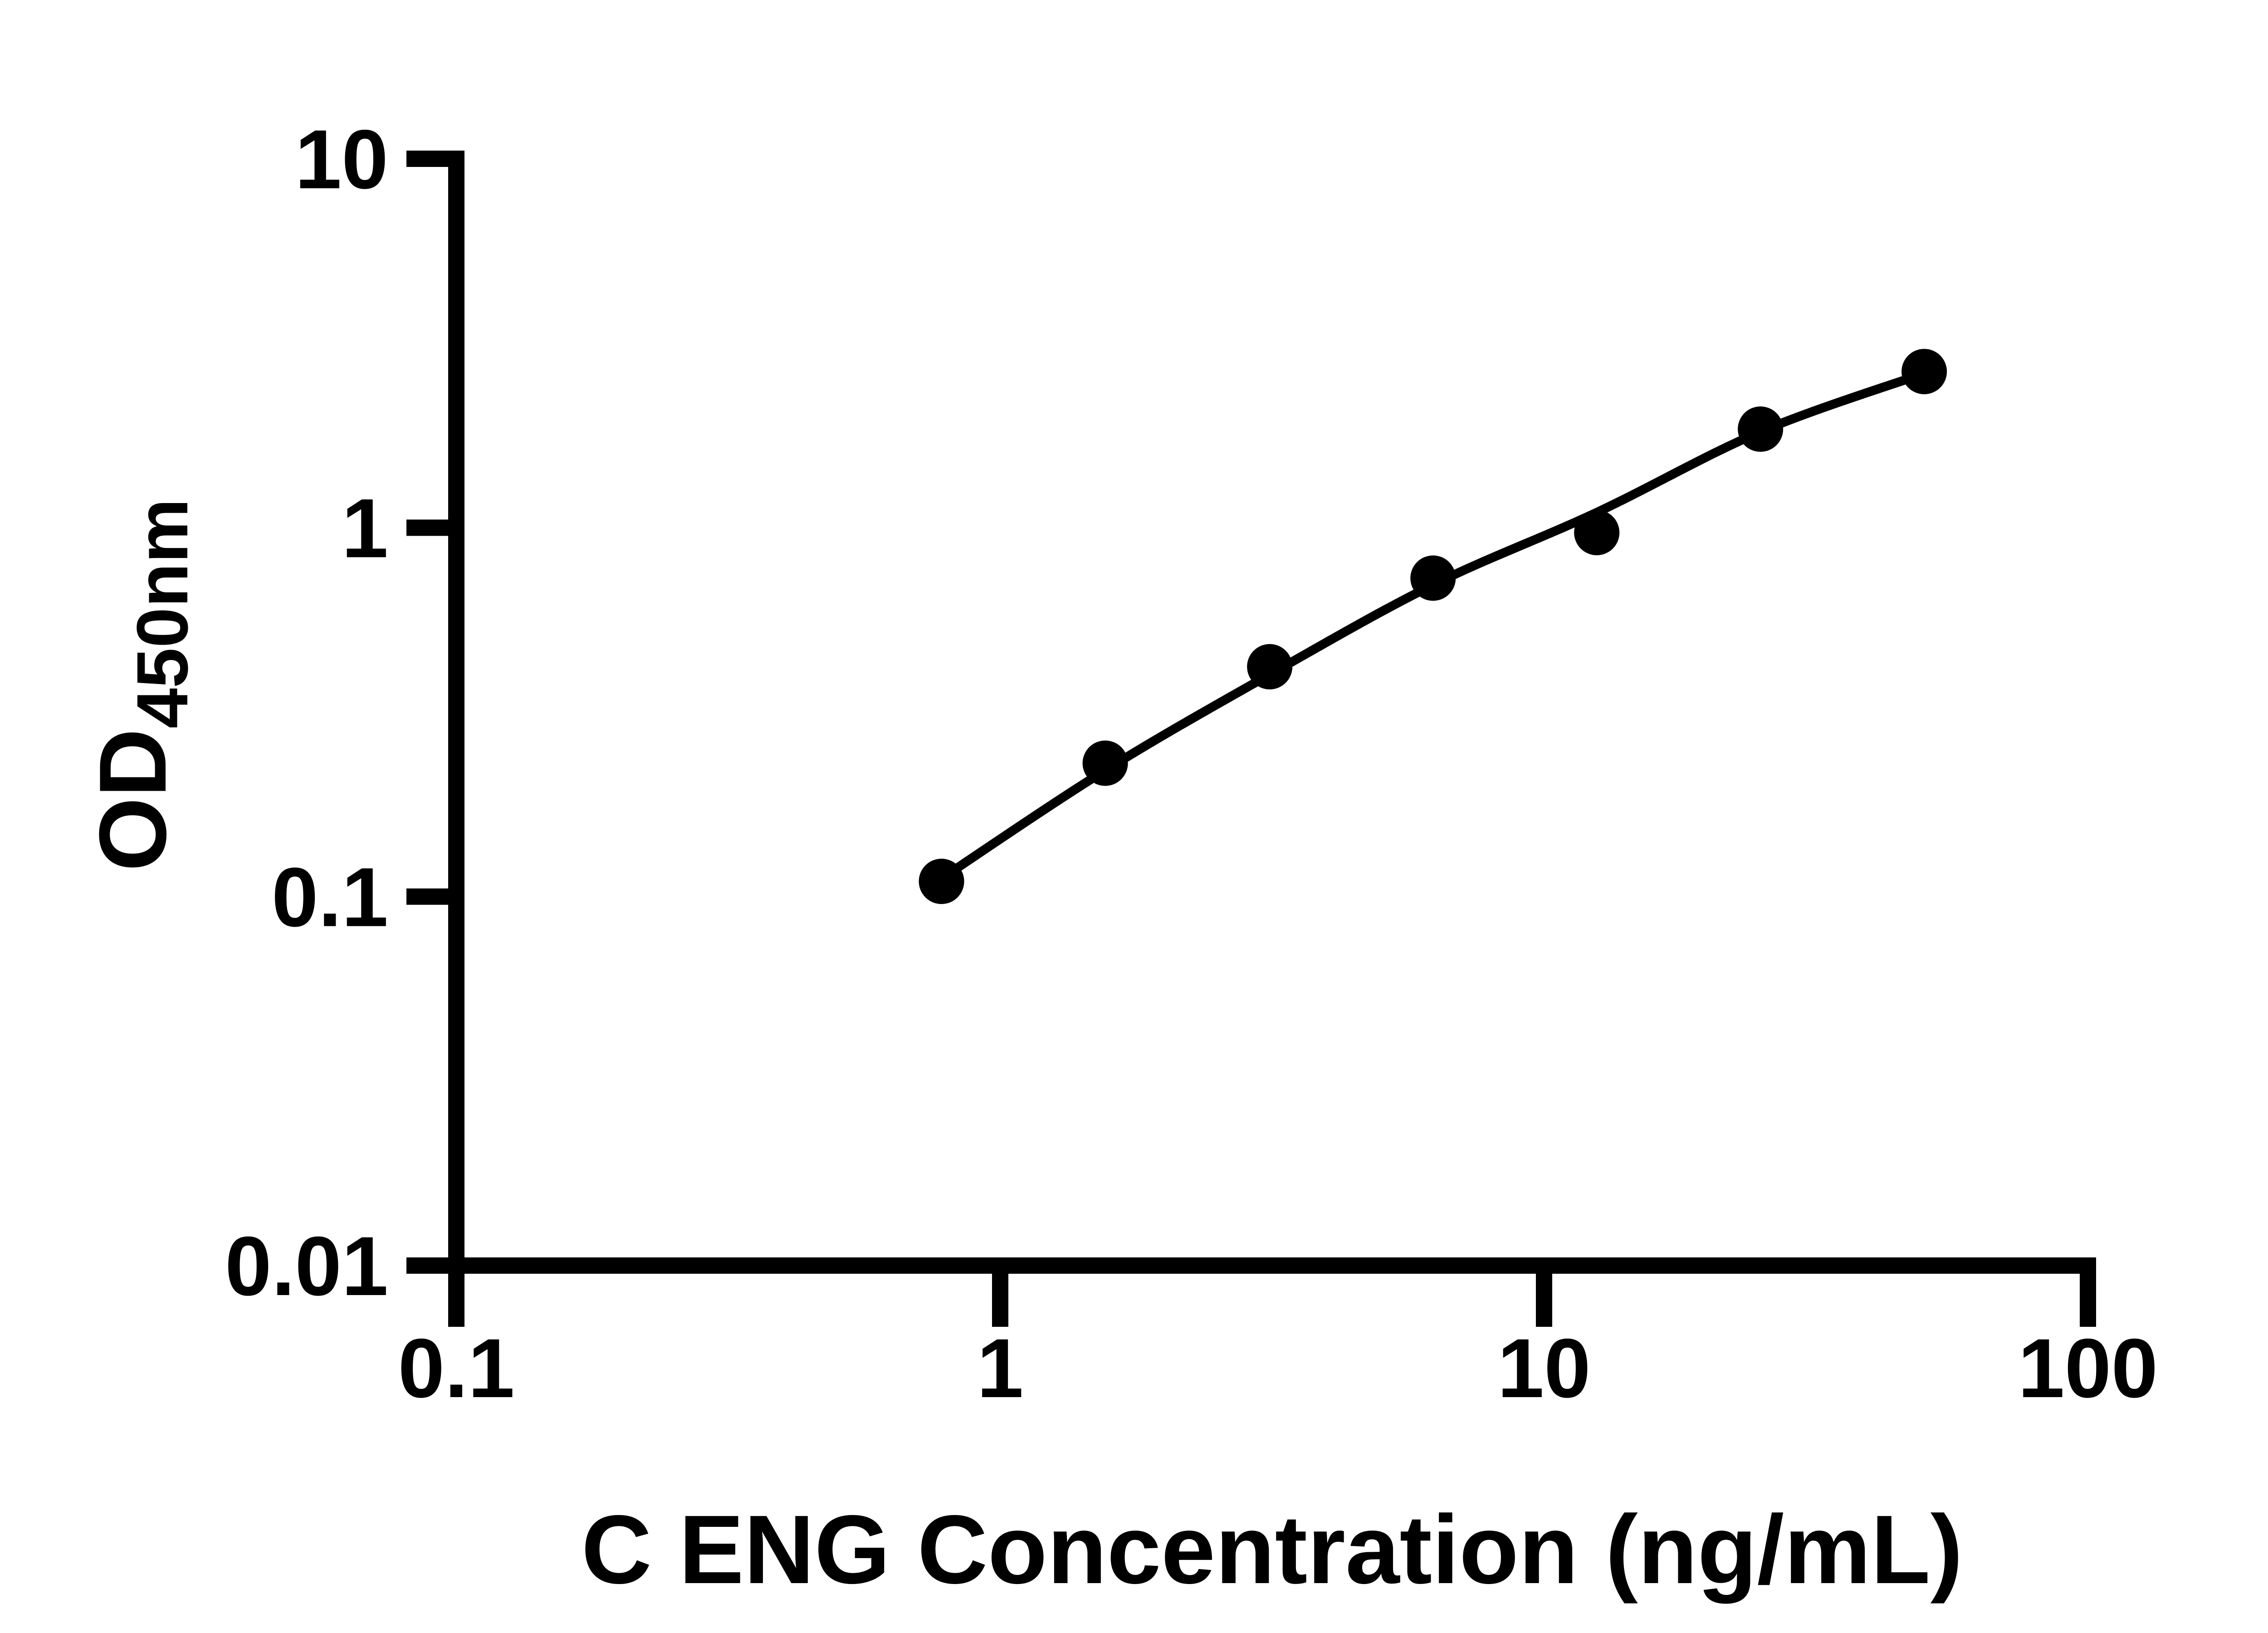 The height and width of the screenshot is (1633, 2268). I want to click on y-tick-label-0.01: 0.01, so click(306, 1266).